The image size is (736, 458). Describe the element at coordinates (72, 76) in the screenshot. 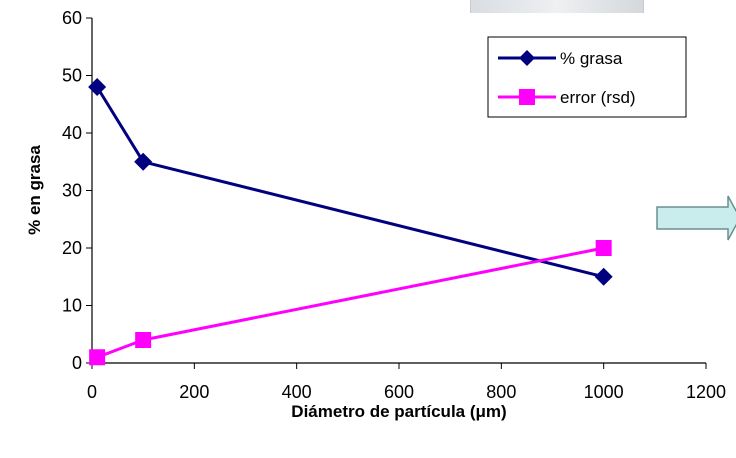

I see `y-tick-label: 50` at that location.